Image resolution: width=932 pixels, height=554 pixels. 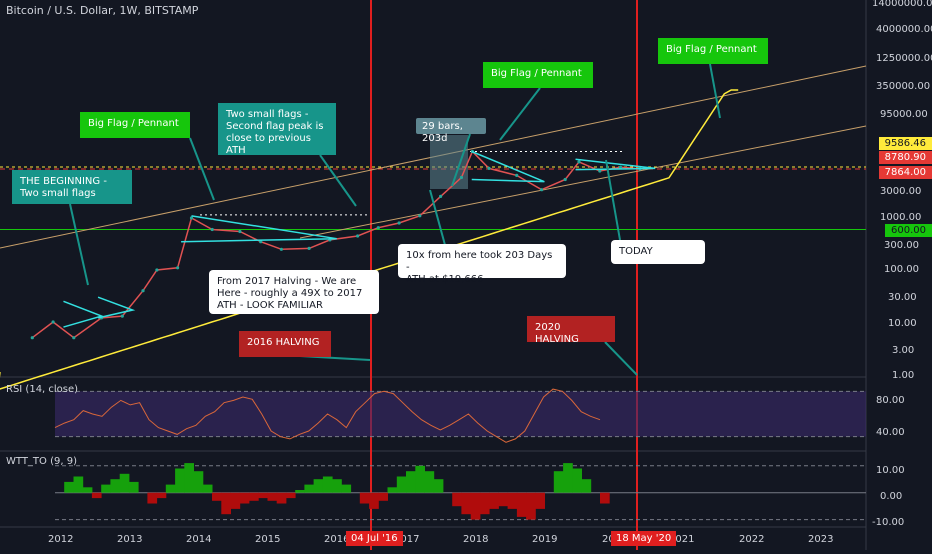 I want to click on y-tick: 30.00, so click(x=902, y=297).